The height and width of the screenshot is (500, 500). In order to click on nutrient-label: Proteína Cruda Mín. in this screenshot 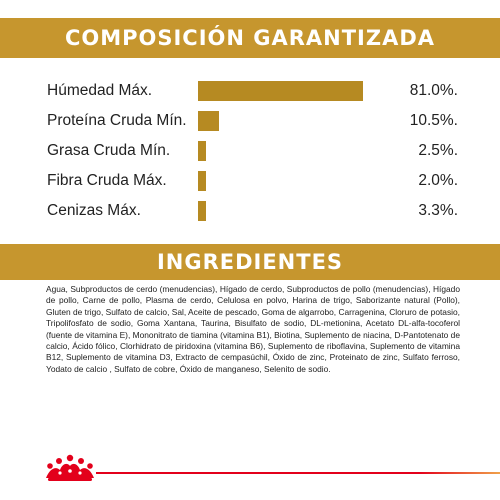, I will do `click(117, 120)`.